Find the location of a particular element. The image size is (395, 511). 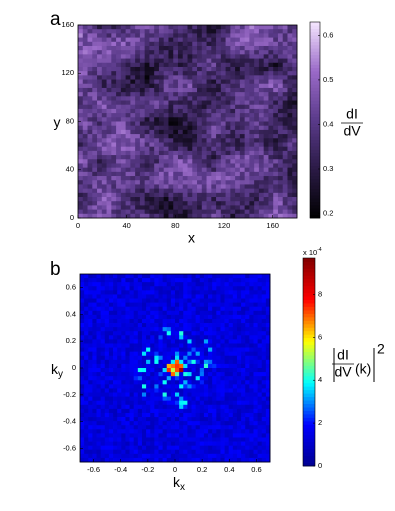

y-tick-label: 0.6 is located at coordinates (71, 286).